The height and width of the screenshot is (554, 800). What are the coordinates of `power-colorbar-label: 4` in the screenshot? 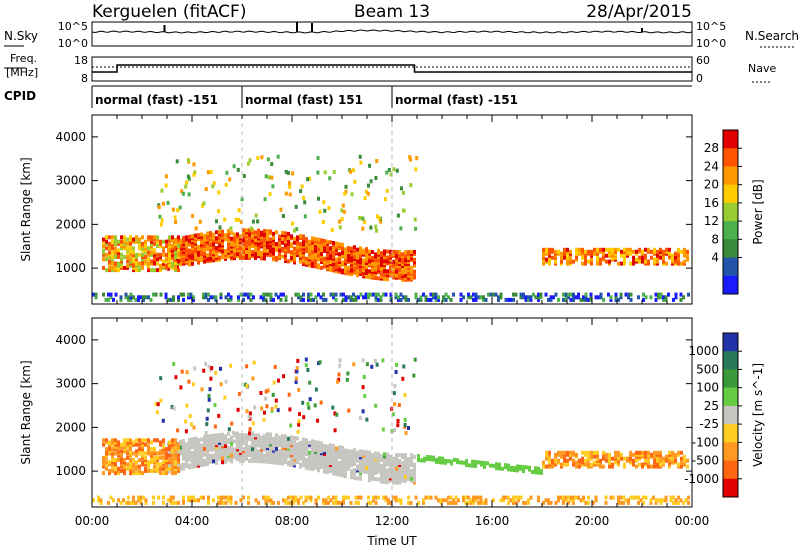 It's located at (715, 258).